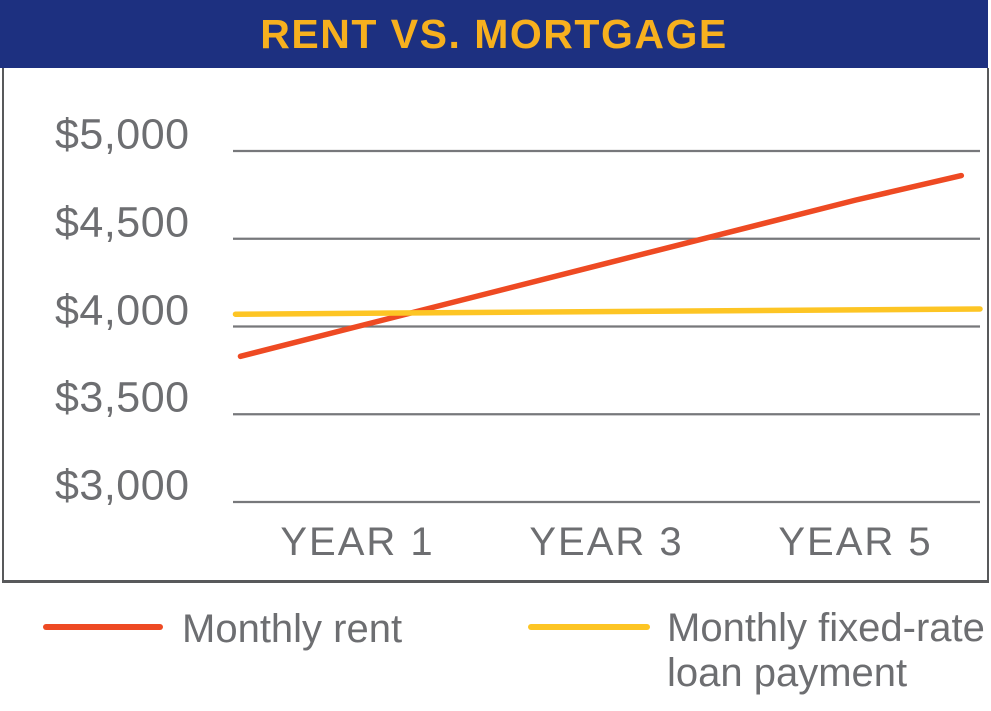 The height and width of the screenshot is (711, 991). I want to click on y-axis-label: $4,500, so click(122, 222).